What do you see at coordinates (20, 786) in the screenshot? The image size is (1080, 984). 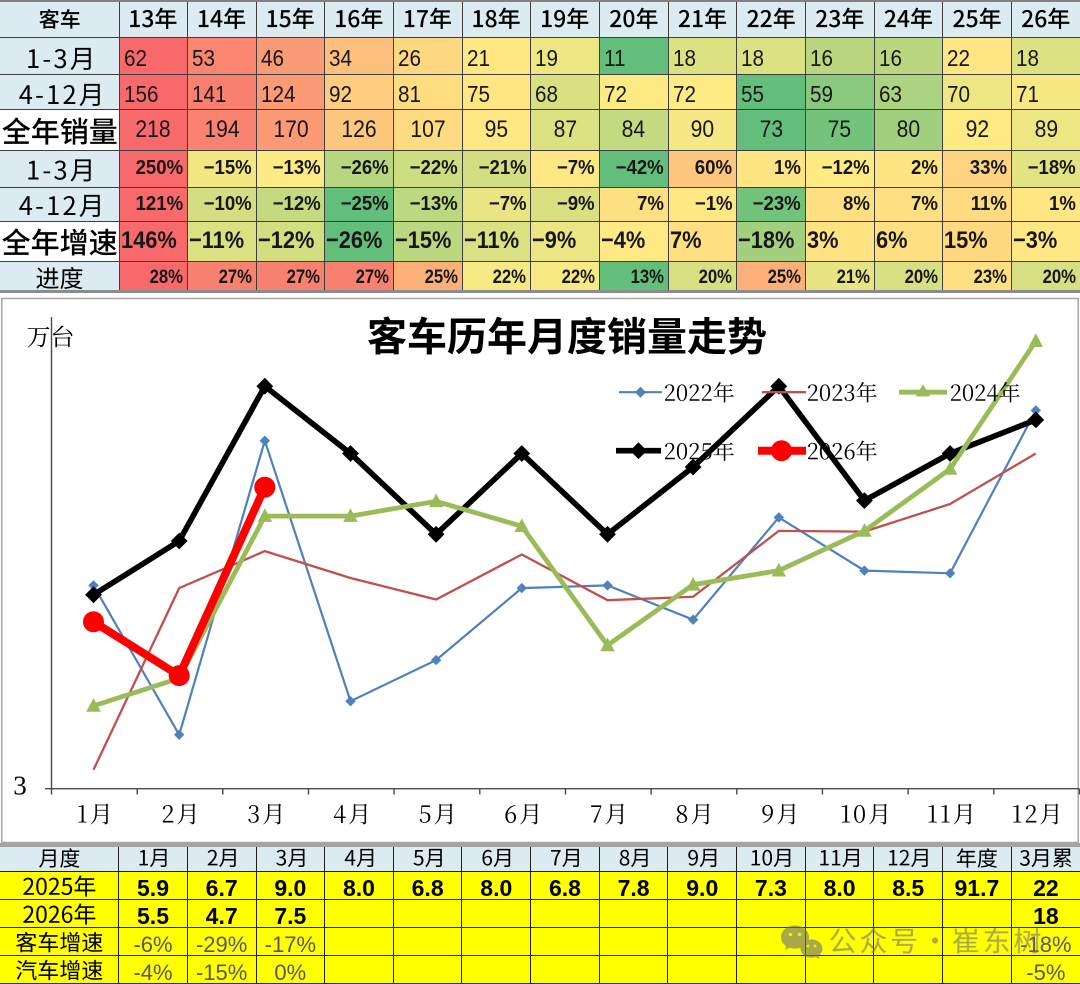 I see `svg-text: 3` at bounding box center [20, 786].